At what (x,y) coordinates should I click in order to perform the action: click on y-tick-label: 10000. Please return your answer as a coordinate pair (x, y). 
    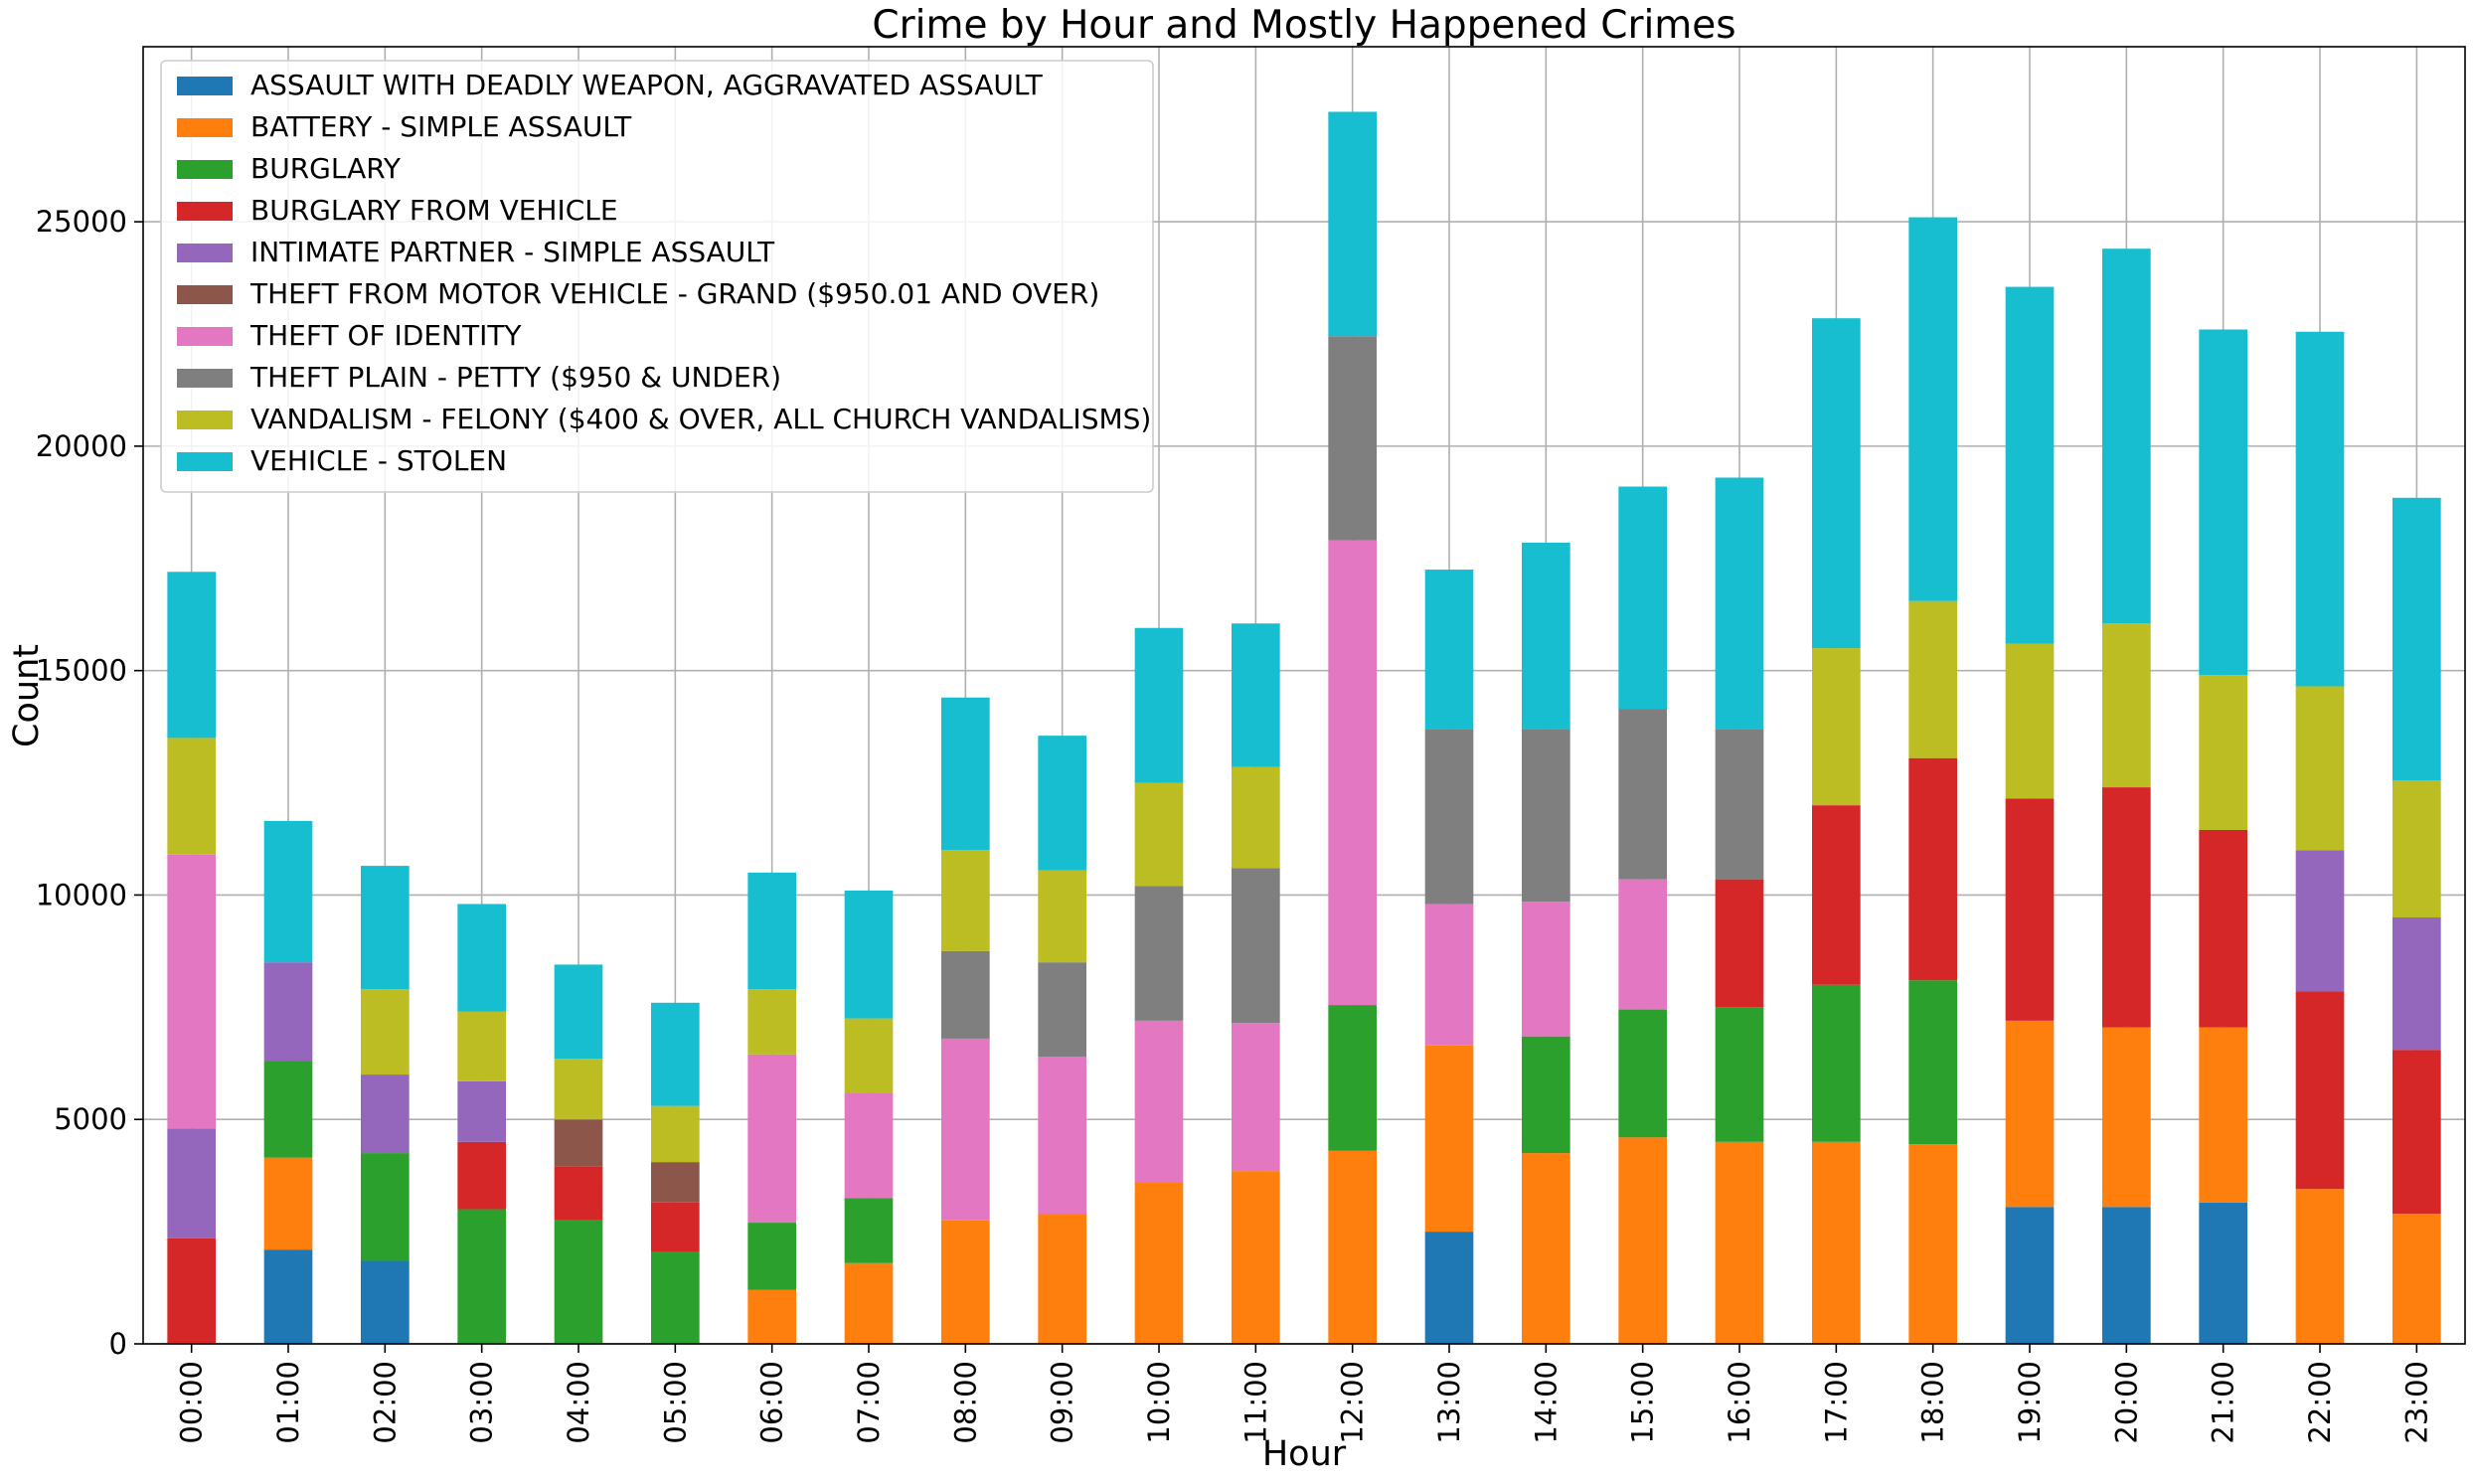
    Looking at the image, I should click on (82, 894).